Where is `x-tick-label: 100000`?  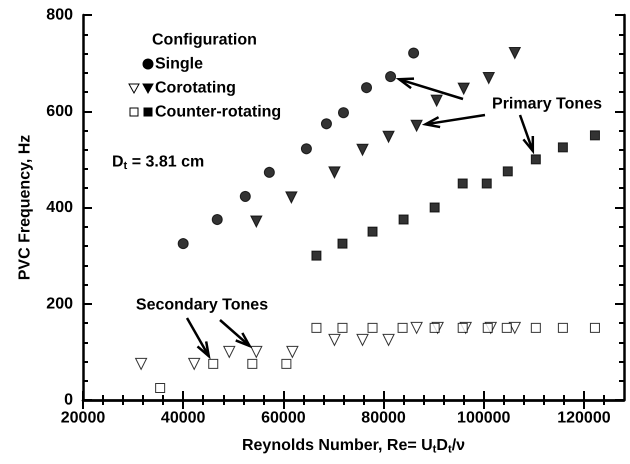 x-tick-label: 100000 is located at coordinates (484, 418).